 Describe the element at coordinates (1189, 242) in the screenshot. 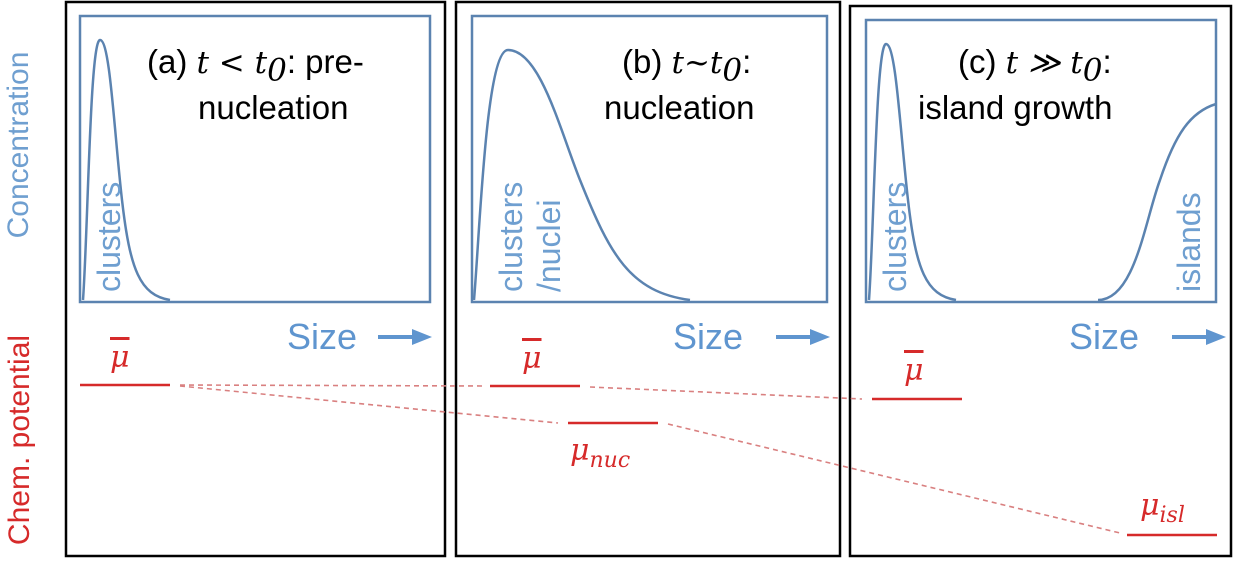

I see `panel-c-islands-label: islands` at that location.